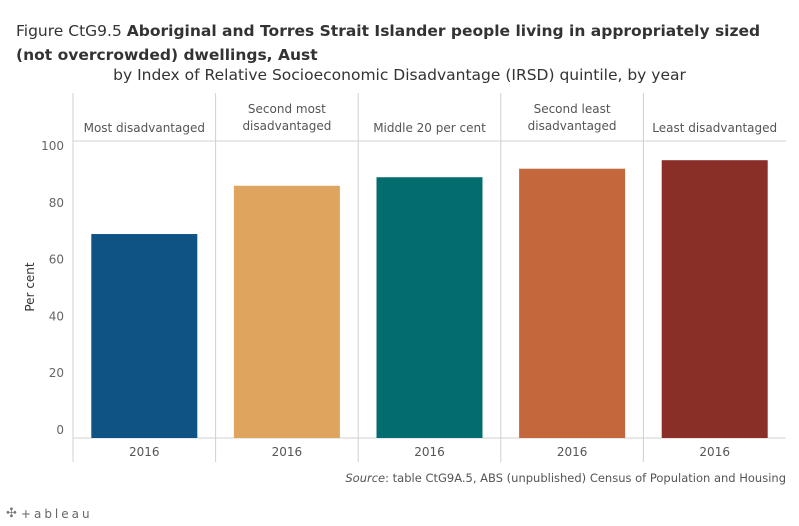 The width and height of the screenshot is (799, 526). I want to click on tableau-logo-text: +ableau, so click(56, 513).